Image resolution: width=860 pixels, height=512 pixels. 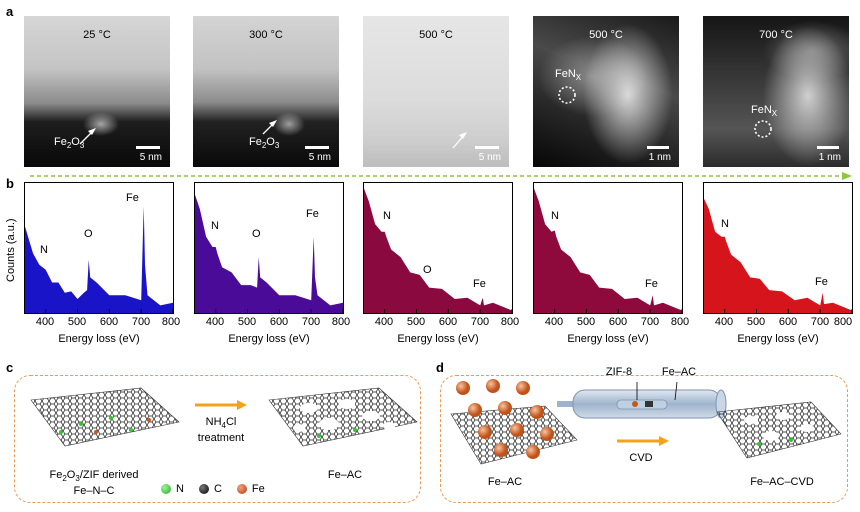 I want to click on micrograph-500c: 500 °C 5 nm, so click(x=436, y=91).